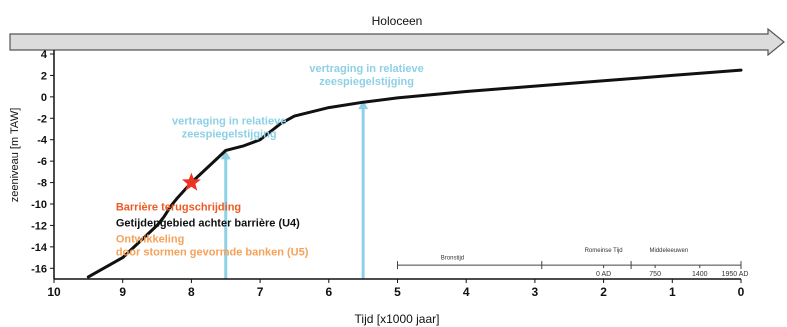 The width and height of the screenshot is (787, 327). I want to click on era-label: Romeinse Tijd, so click(604, 251).